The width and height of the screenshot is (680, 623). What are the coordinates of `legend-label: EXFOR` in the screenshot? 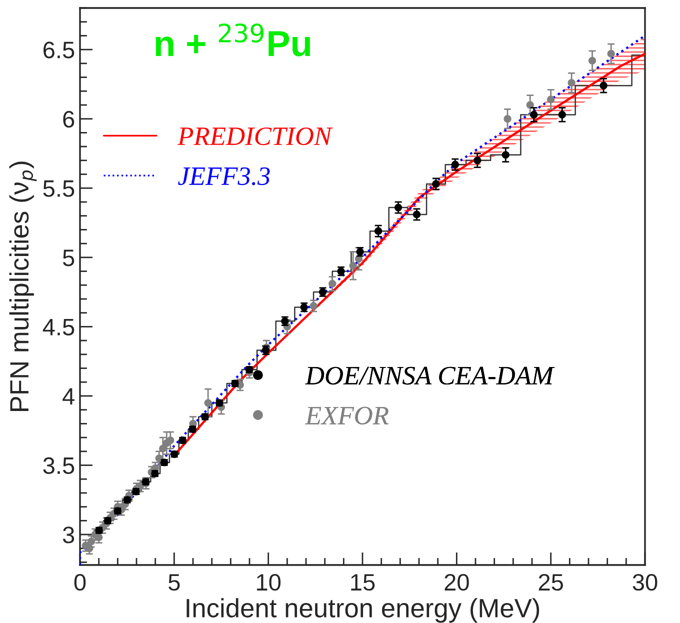 It's located at (347, 415).